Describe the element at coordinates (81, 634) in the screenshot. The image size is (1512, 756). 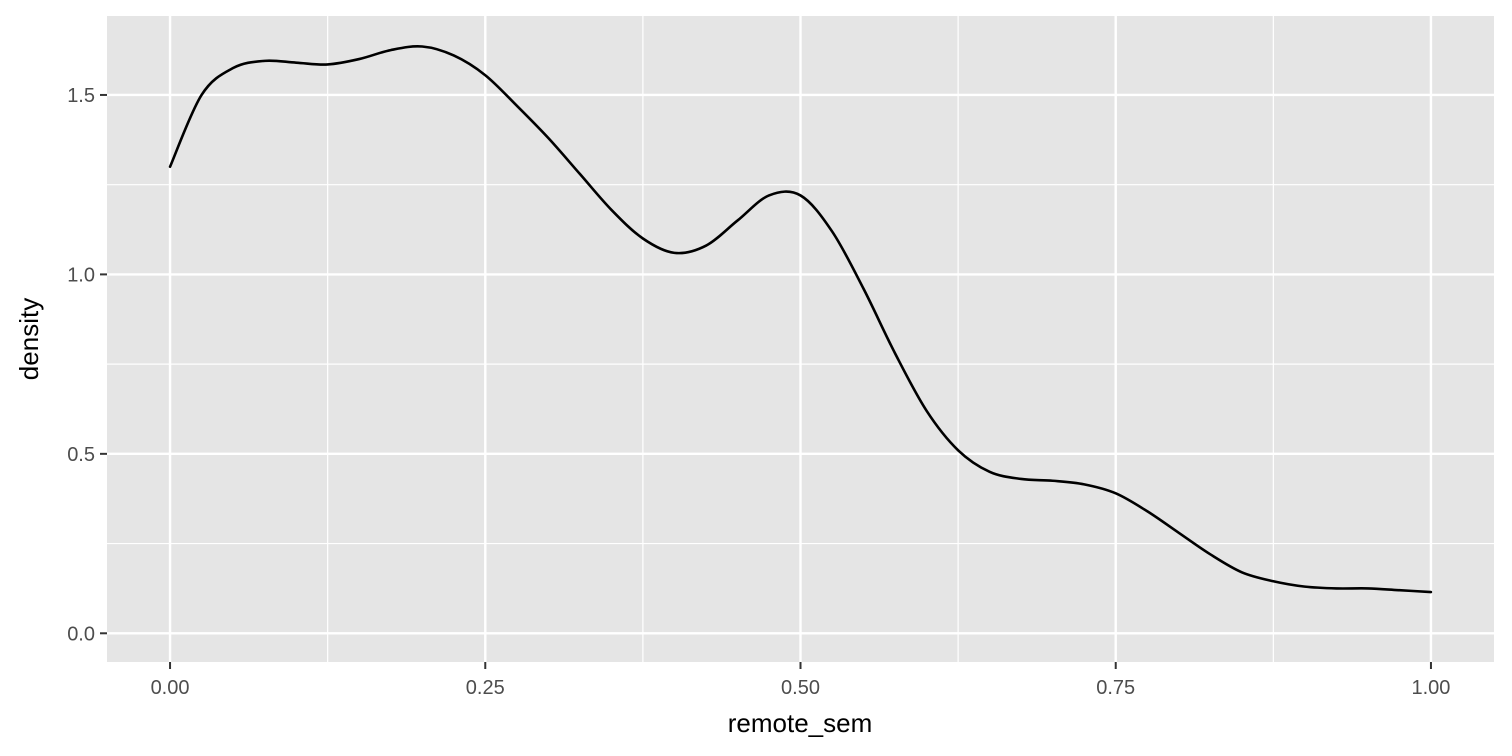
I see `y-tick-label: 0.0` at that location.